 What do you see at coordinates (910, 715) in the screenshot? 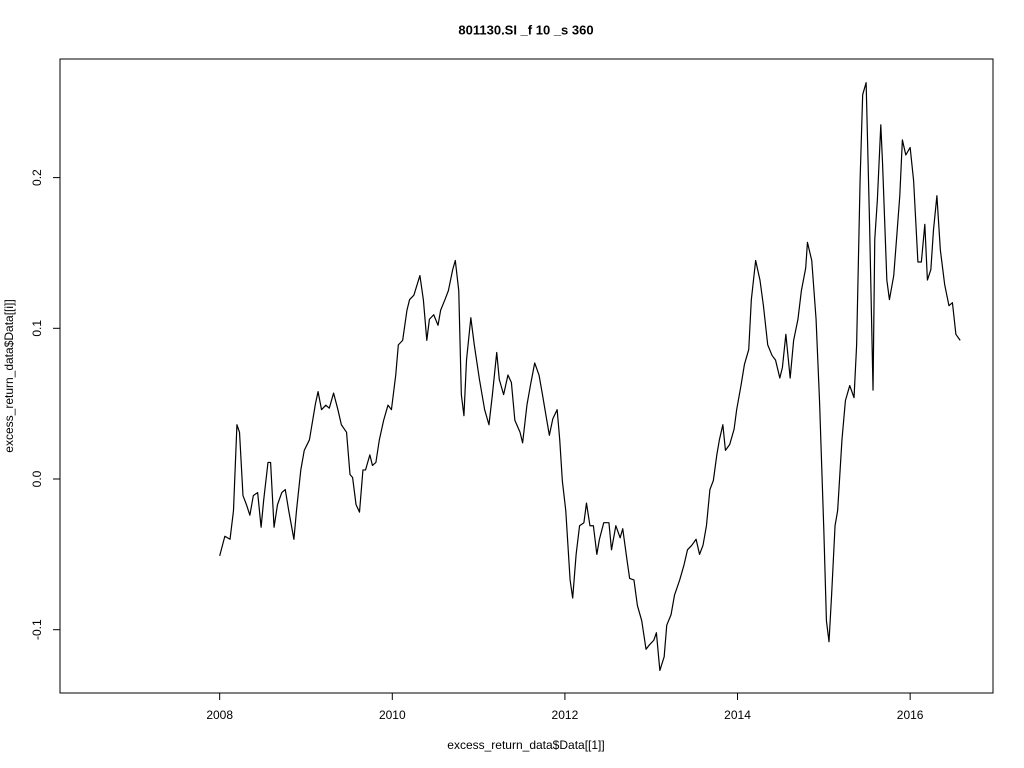
I see `x-tick-label: 2016` at bounding box center [910, 715].